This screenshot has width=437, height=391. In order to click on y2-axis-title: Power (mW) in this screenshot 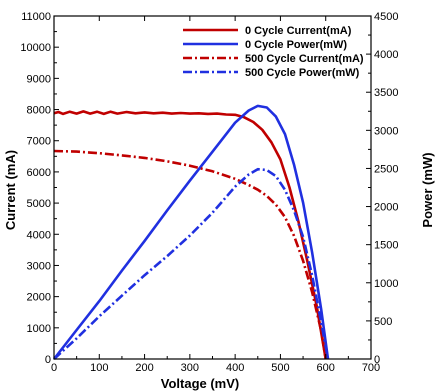, I will do `click(427, 189)`.